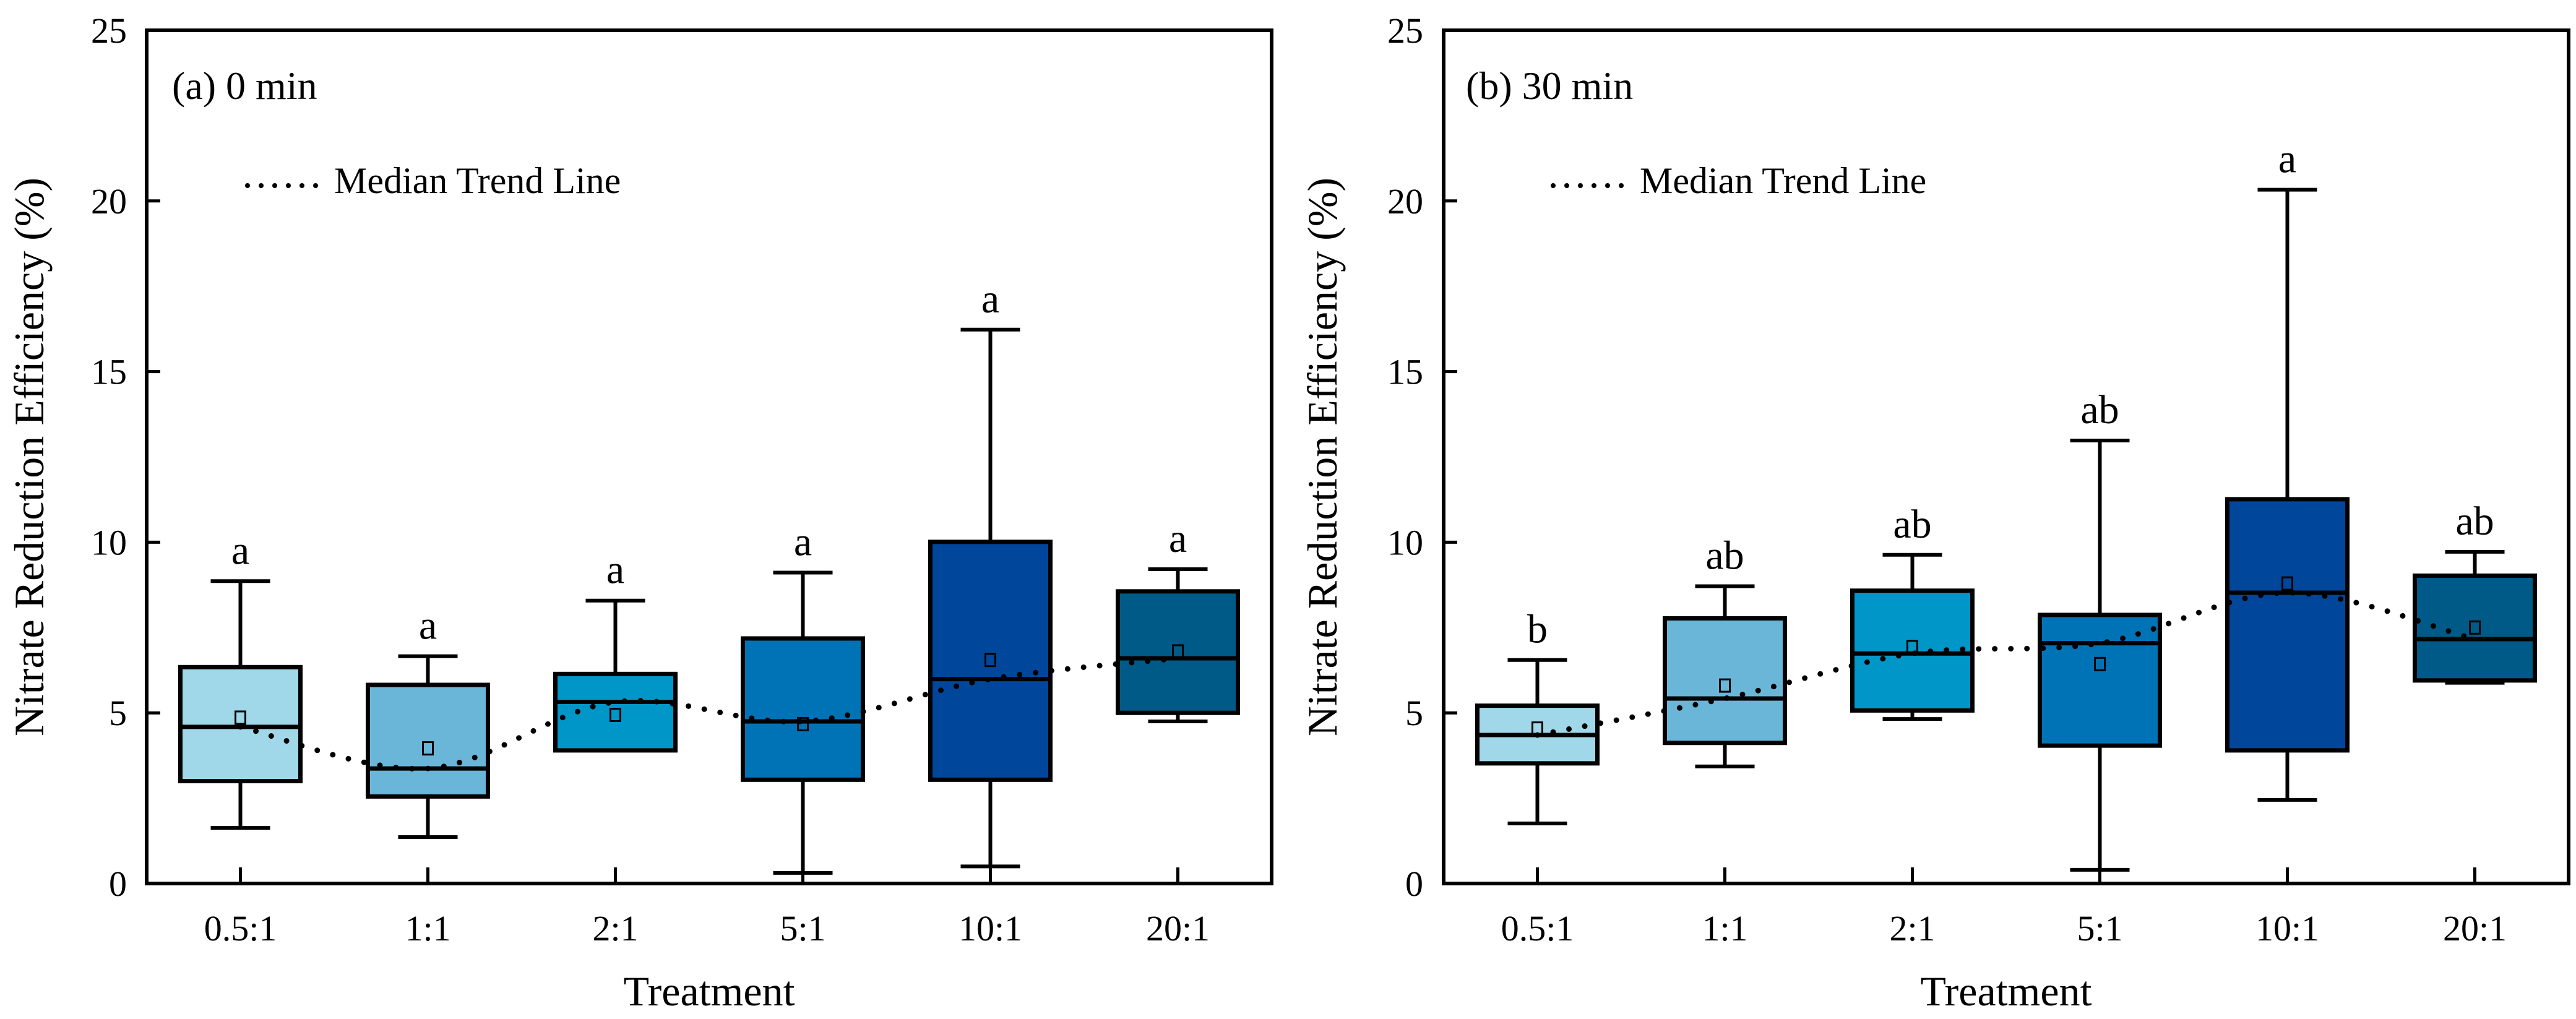 This screenshot has height=1019, width=2576. What do you see at coordinates (240, 679) in the screenshot?
I see `box-0.5:1: a` at bounding box center [240, 679].